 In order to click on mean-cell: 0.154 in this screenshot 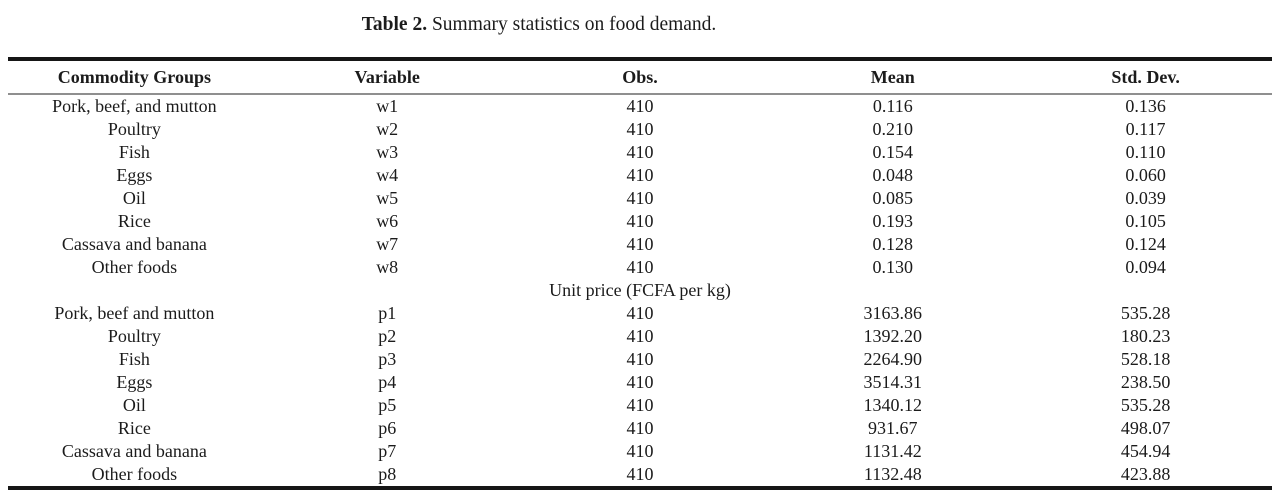, I will do `click(893, 152)`.